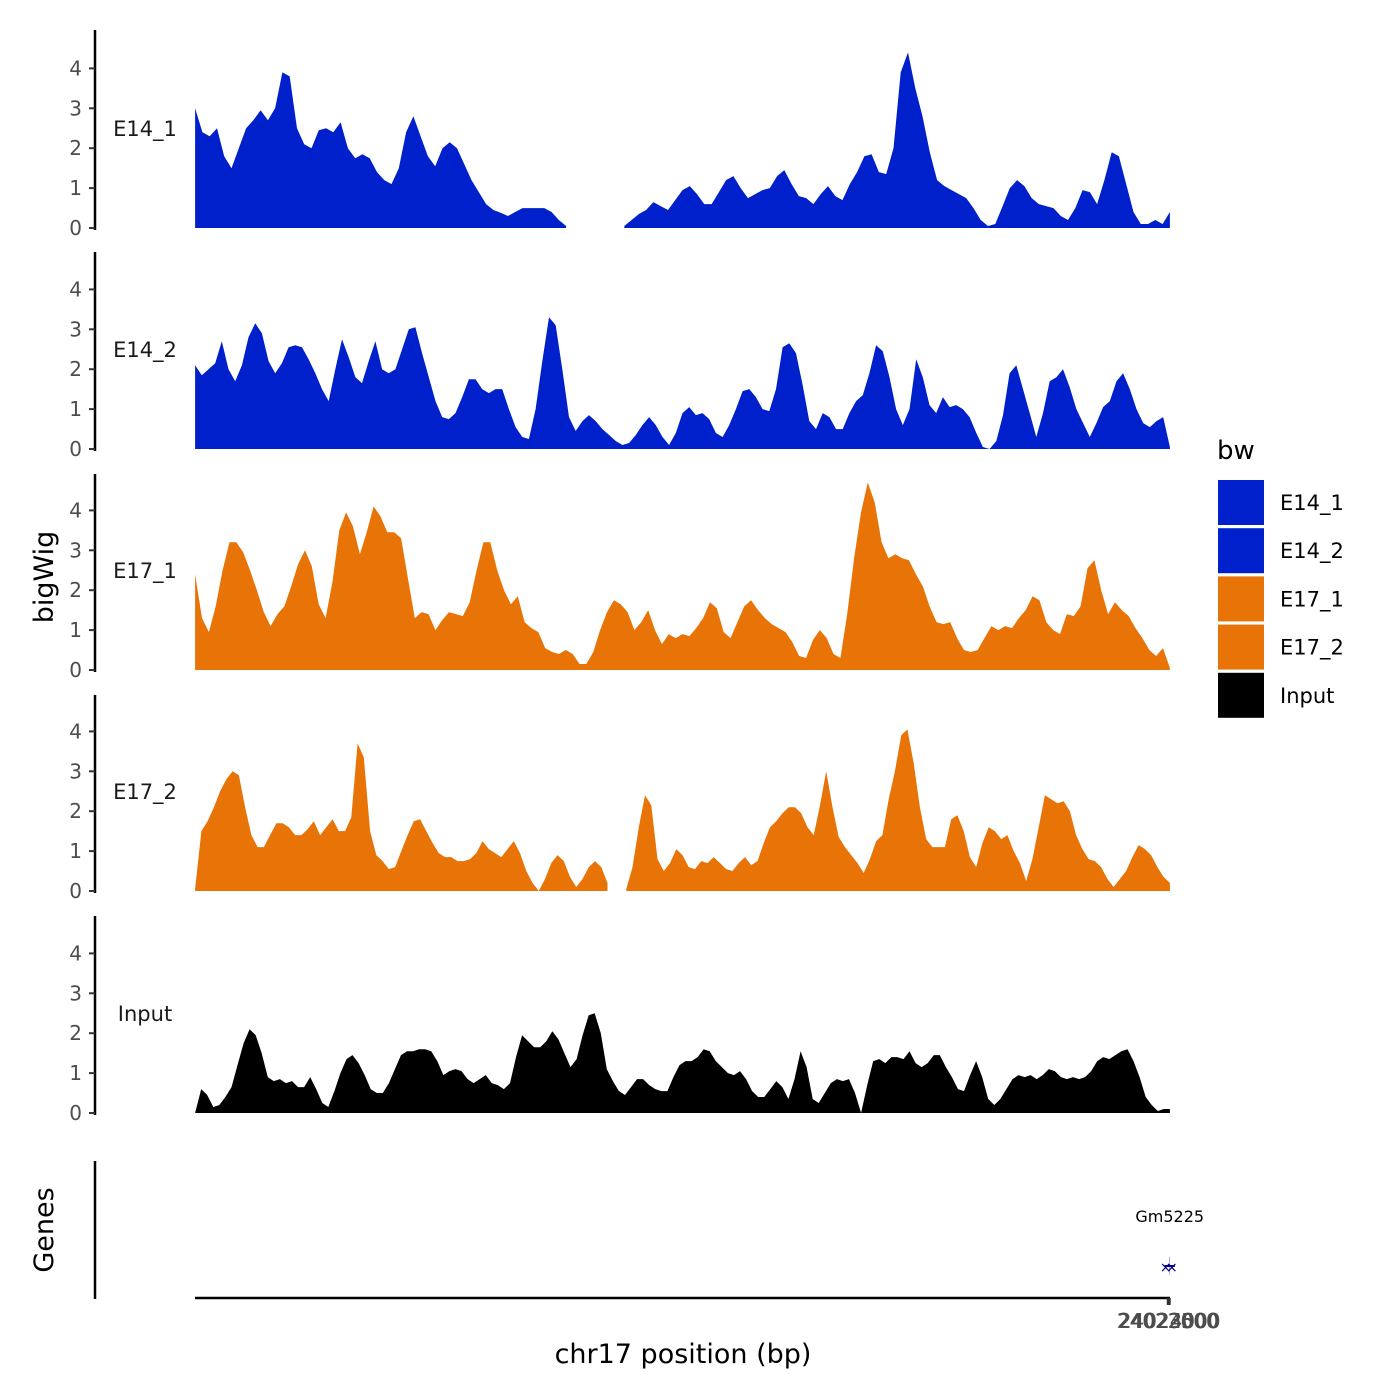 The image size is (1400, 1400). What do you see at coordinates (75, 731) in the screenshot?
I see `y-tick-label-E17_2-4: 4` at bounding box center [75, 731].